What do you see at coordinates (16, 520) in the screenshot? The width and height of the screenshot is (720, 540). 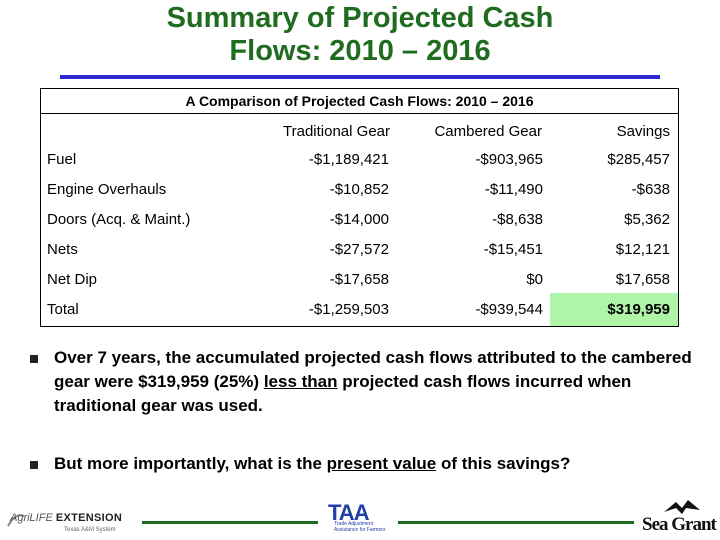 I see `agrilife-swoosh-icon` at bounding box center [16, 520].